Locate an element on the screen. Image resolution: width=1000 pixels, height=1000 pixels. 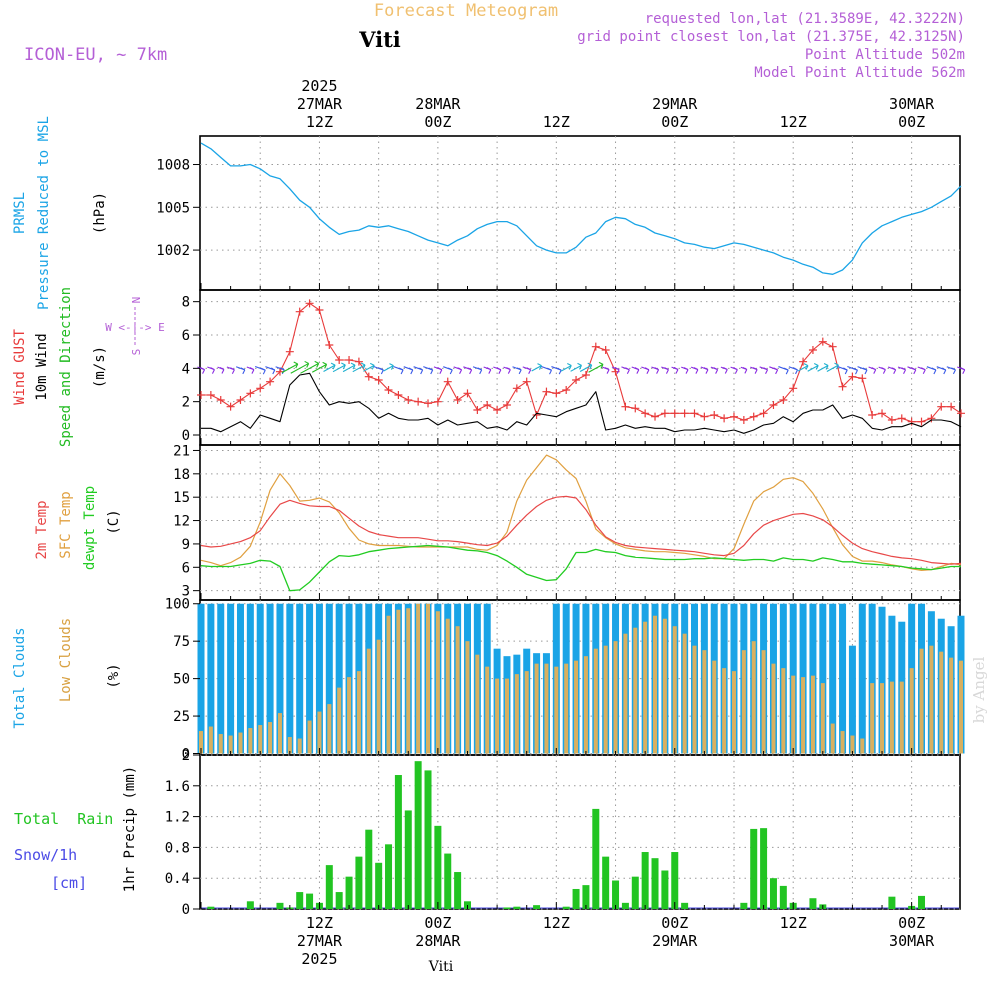
sfc-temp-line is located at coordinates (581, 513).